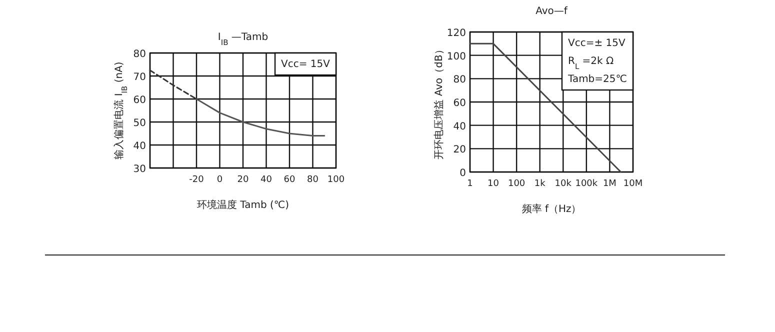 The height and width of the screenshot is (332, 775). I want to click on chart-title: Avo—f, so click(552, 11).